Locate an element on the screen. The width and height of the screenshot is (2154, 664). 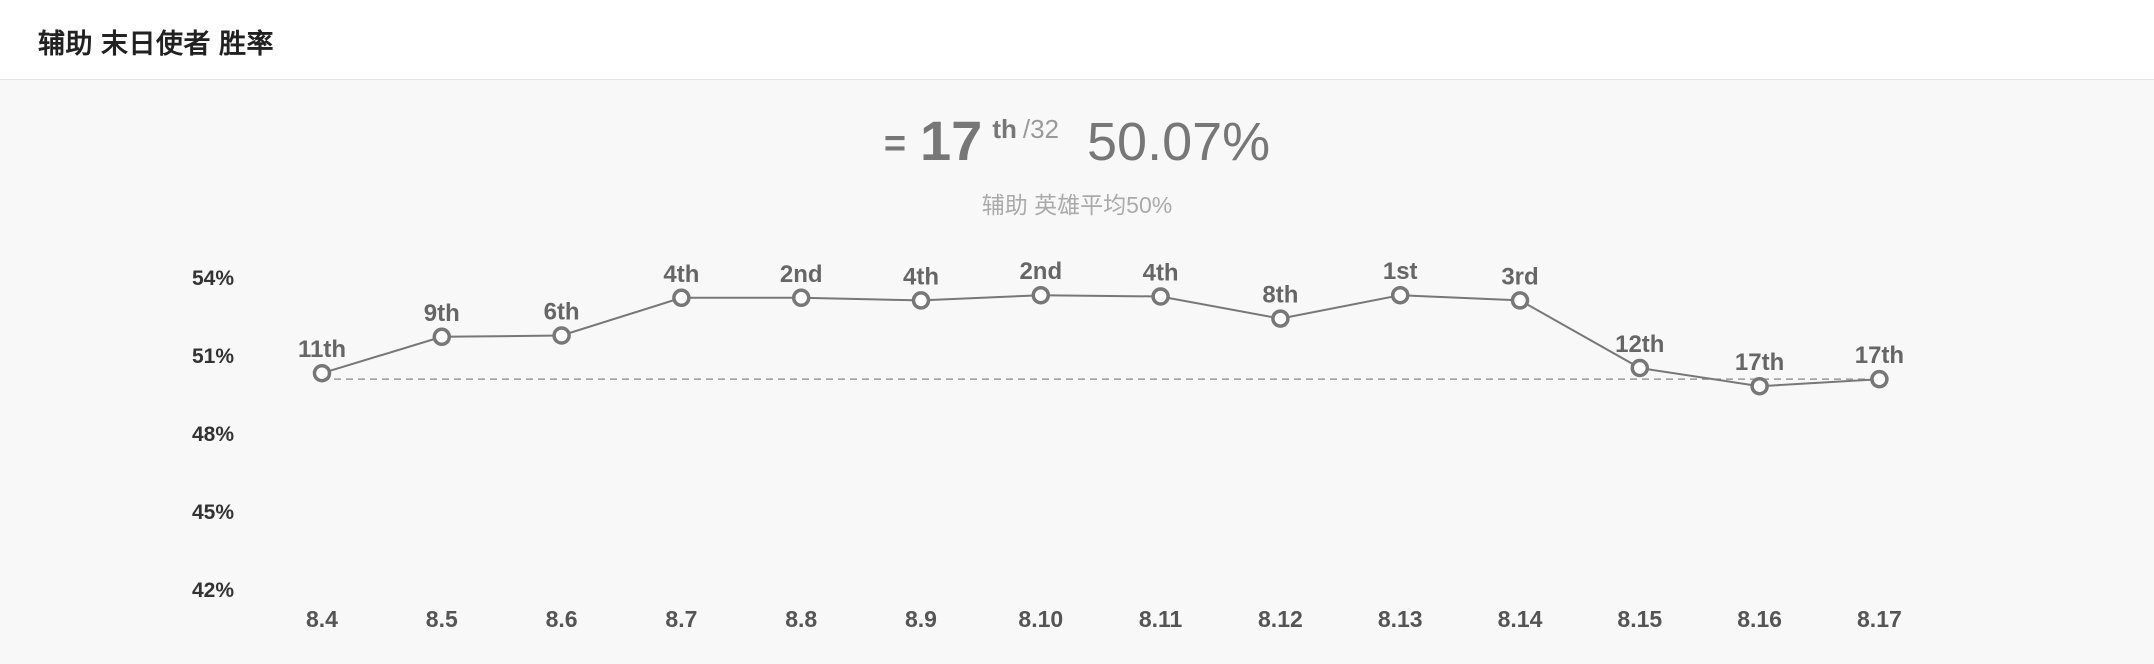
header-bar: 辅助 末日使者 胜率 is located at coordinates (1077, 40).